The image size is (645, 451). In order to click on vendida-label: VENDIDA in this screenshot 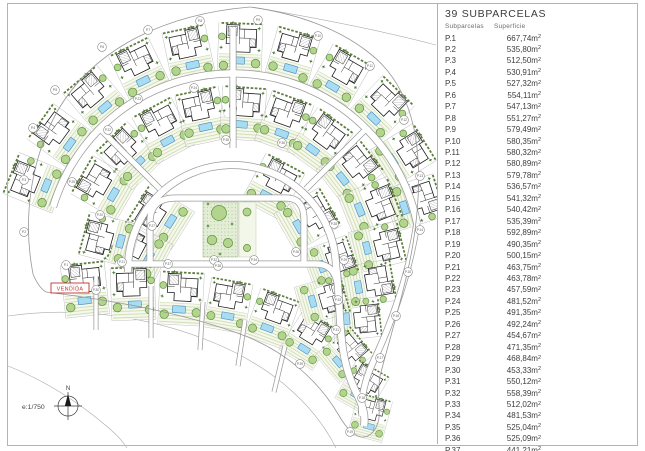, I will do `click(70, 288)`.